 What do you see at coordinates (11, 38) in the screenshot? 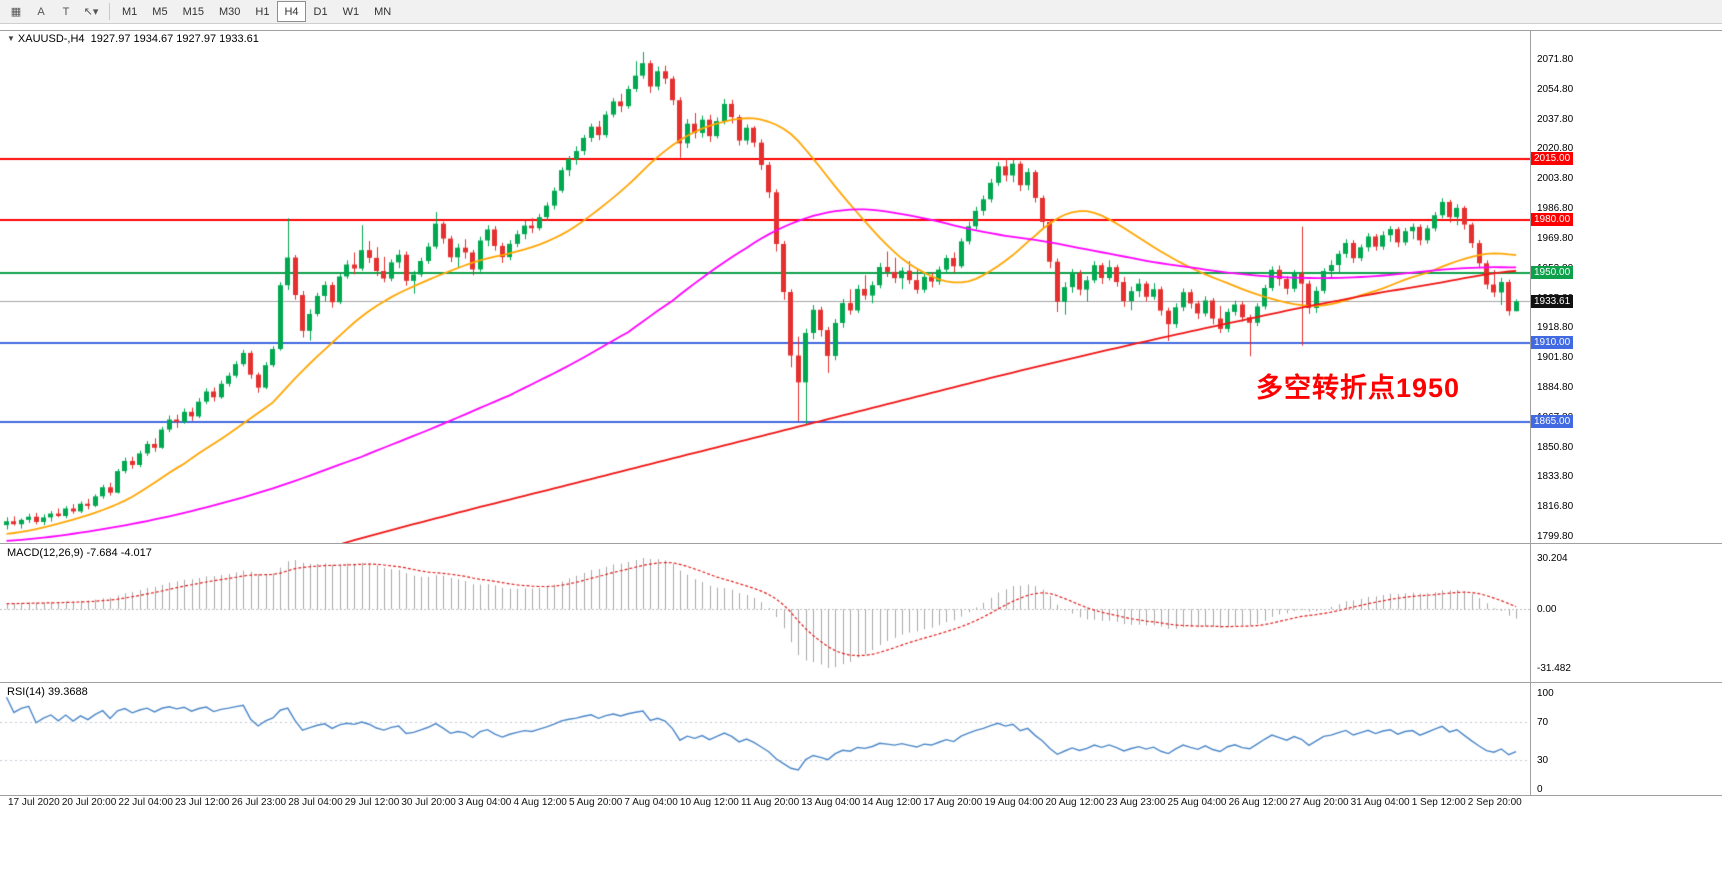
I see `chart-collapse-icon: ▼` at bounding box center [11, 38].